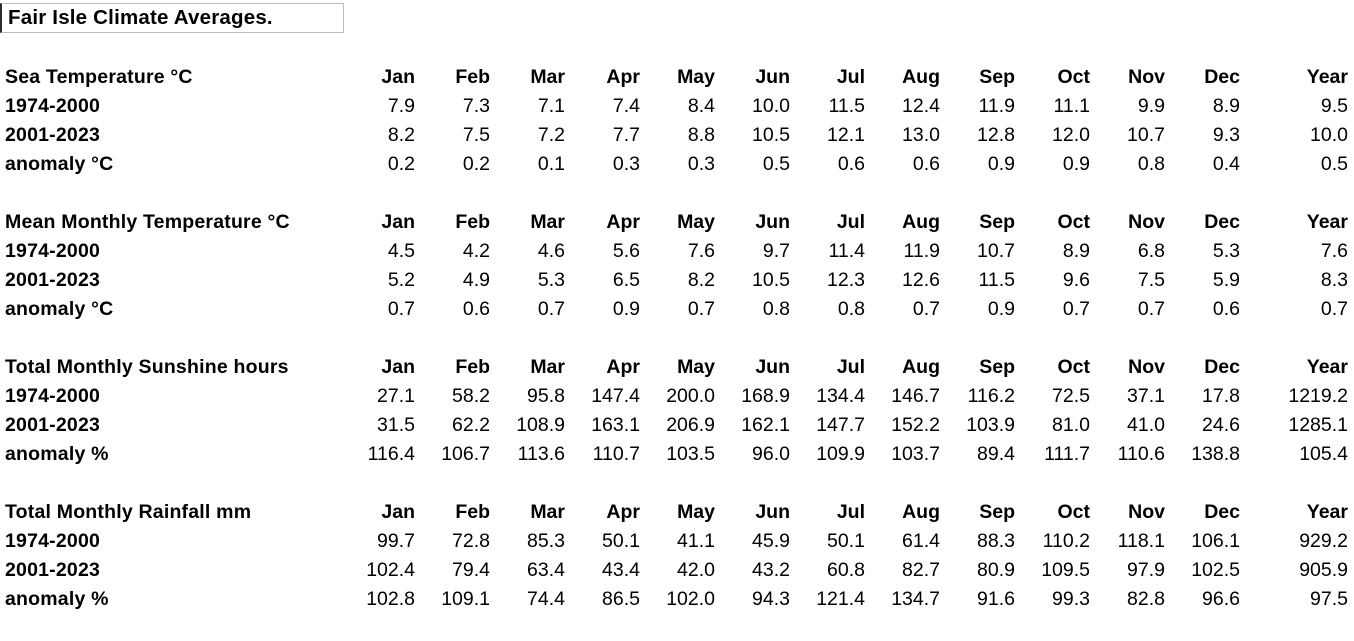 This screenshot has height=641, width=1354. I want to click on cell-year: 8.3, so click(1334, 280).